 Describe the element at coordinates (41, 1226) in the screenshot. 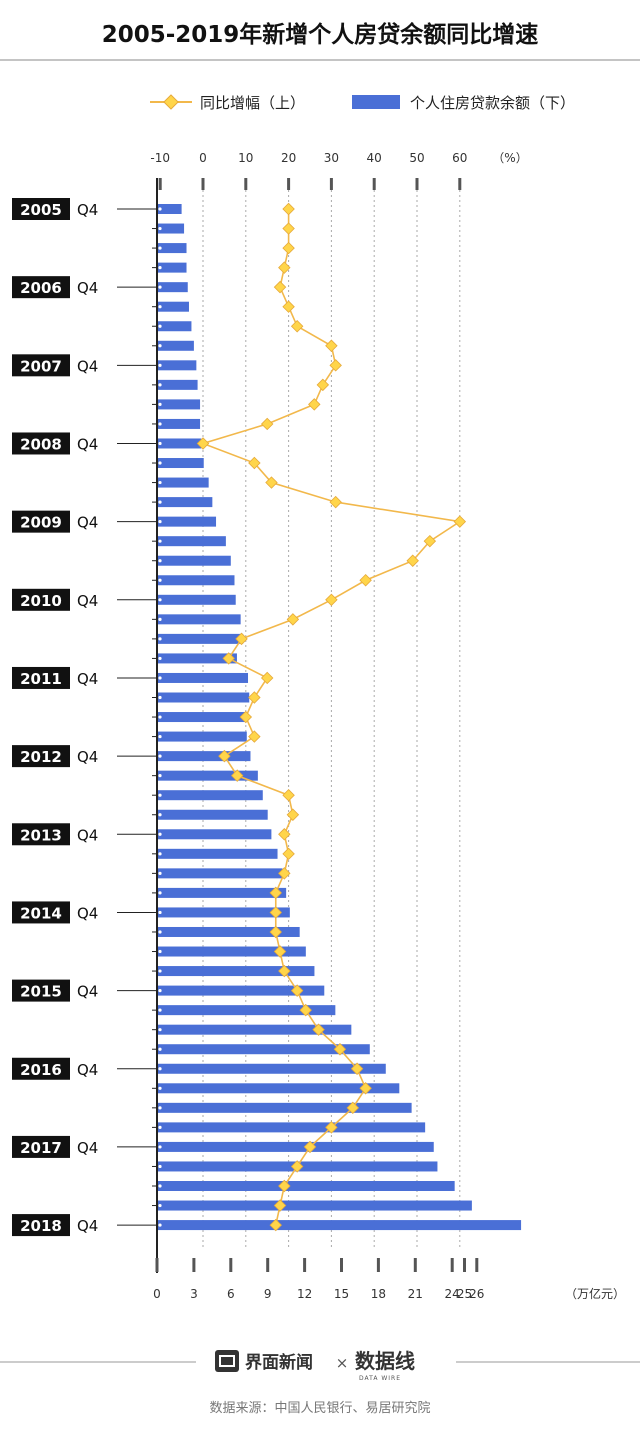

I see `year-label: 2018` at that location.